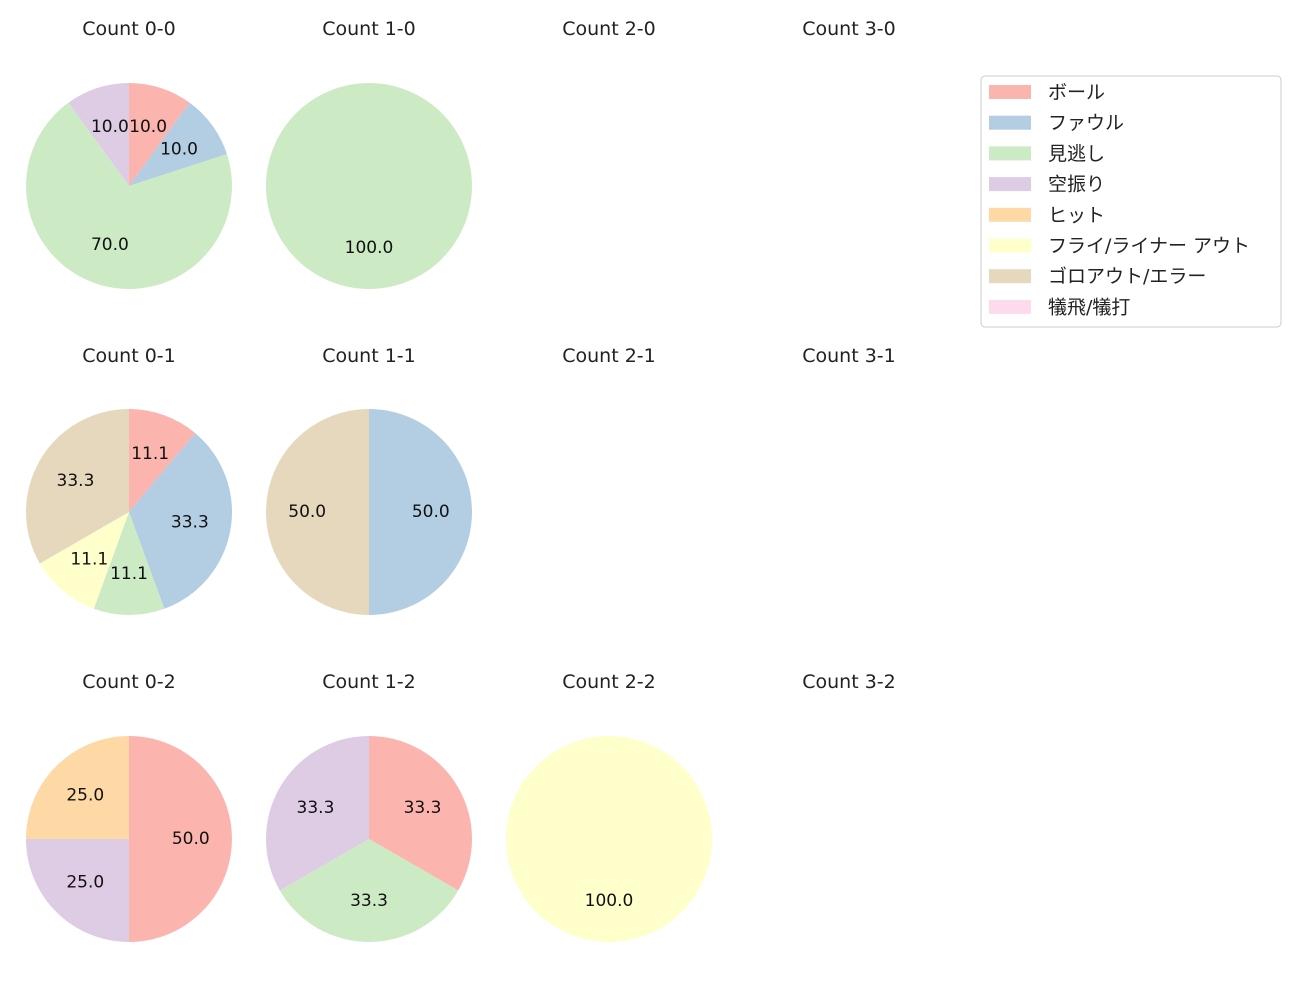 This screenshot has width=1300, height=1000. What do you see at coordinates (609, 682) in the screenshot?
I see `panel-title: Count 2-2` at bounding box center [609, 682].